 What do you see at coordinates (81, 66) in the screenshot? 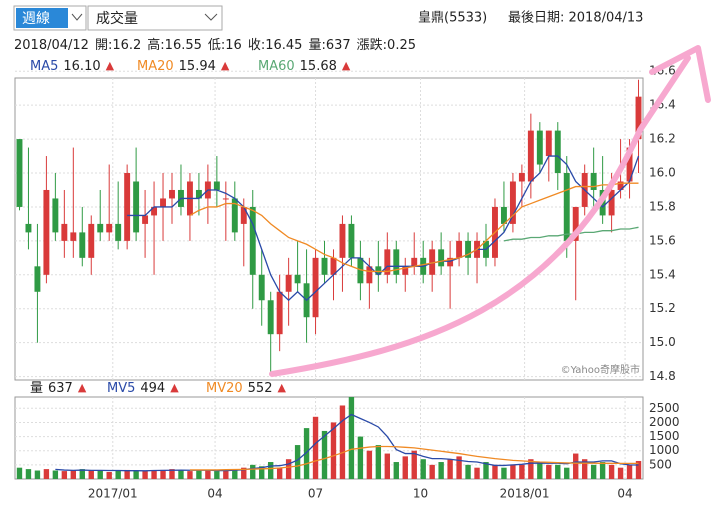
I see `legend-value: 16.10` at bounding box center [81, 66].